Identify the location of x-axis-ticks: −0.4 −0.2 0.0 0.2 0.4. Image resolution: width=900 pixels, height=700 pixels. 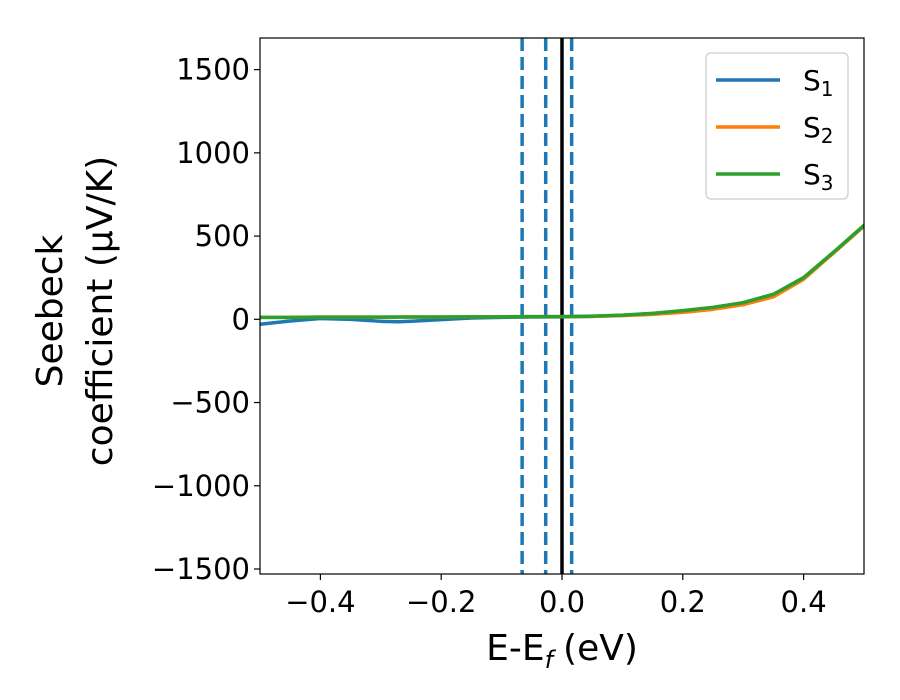
(556, 596).